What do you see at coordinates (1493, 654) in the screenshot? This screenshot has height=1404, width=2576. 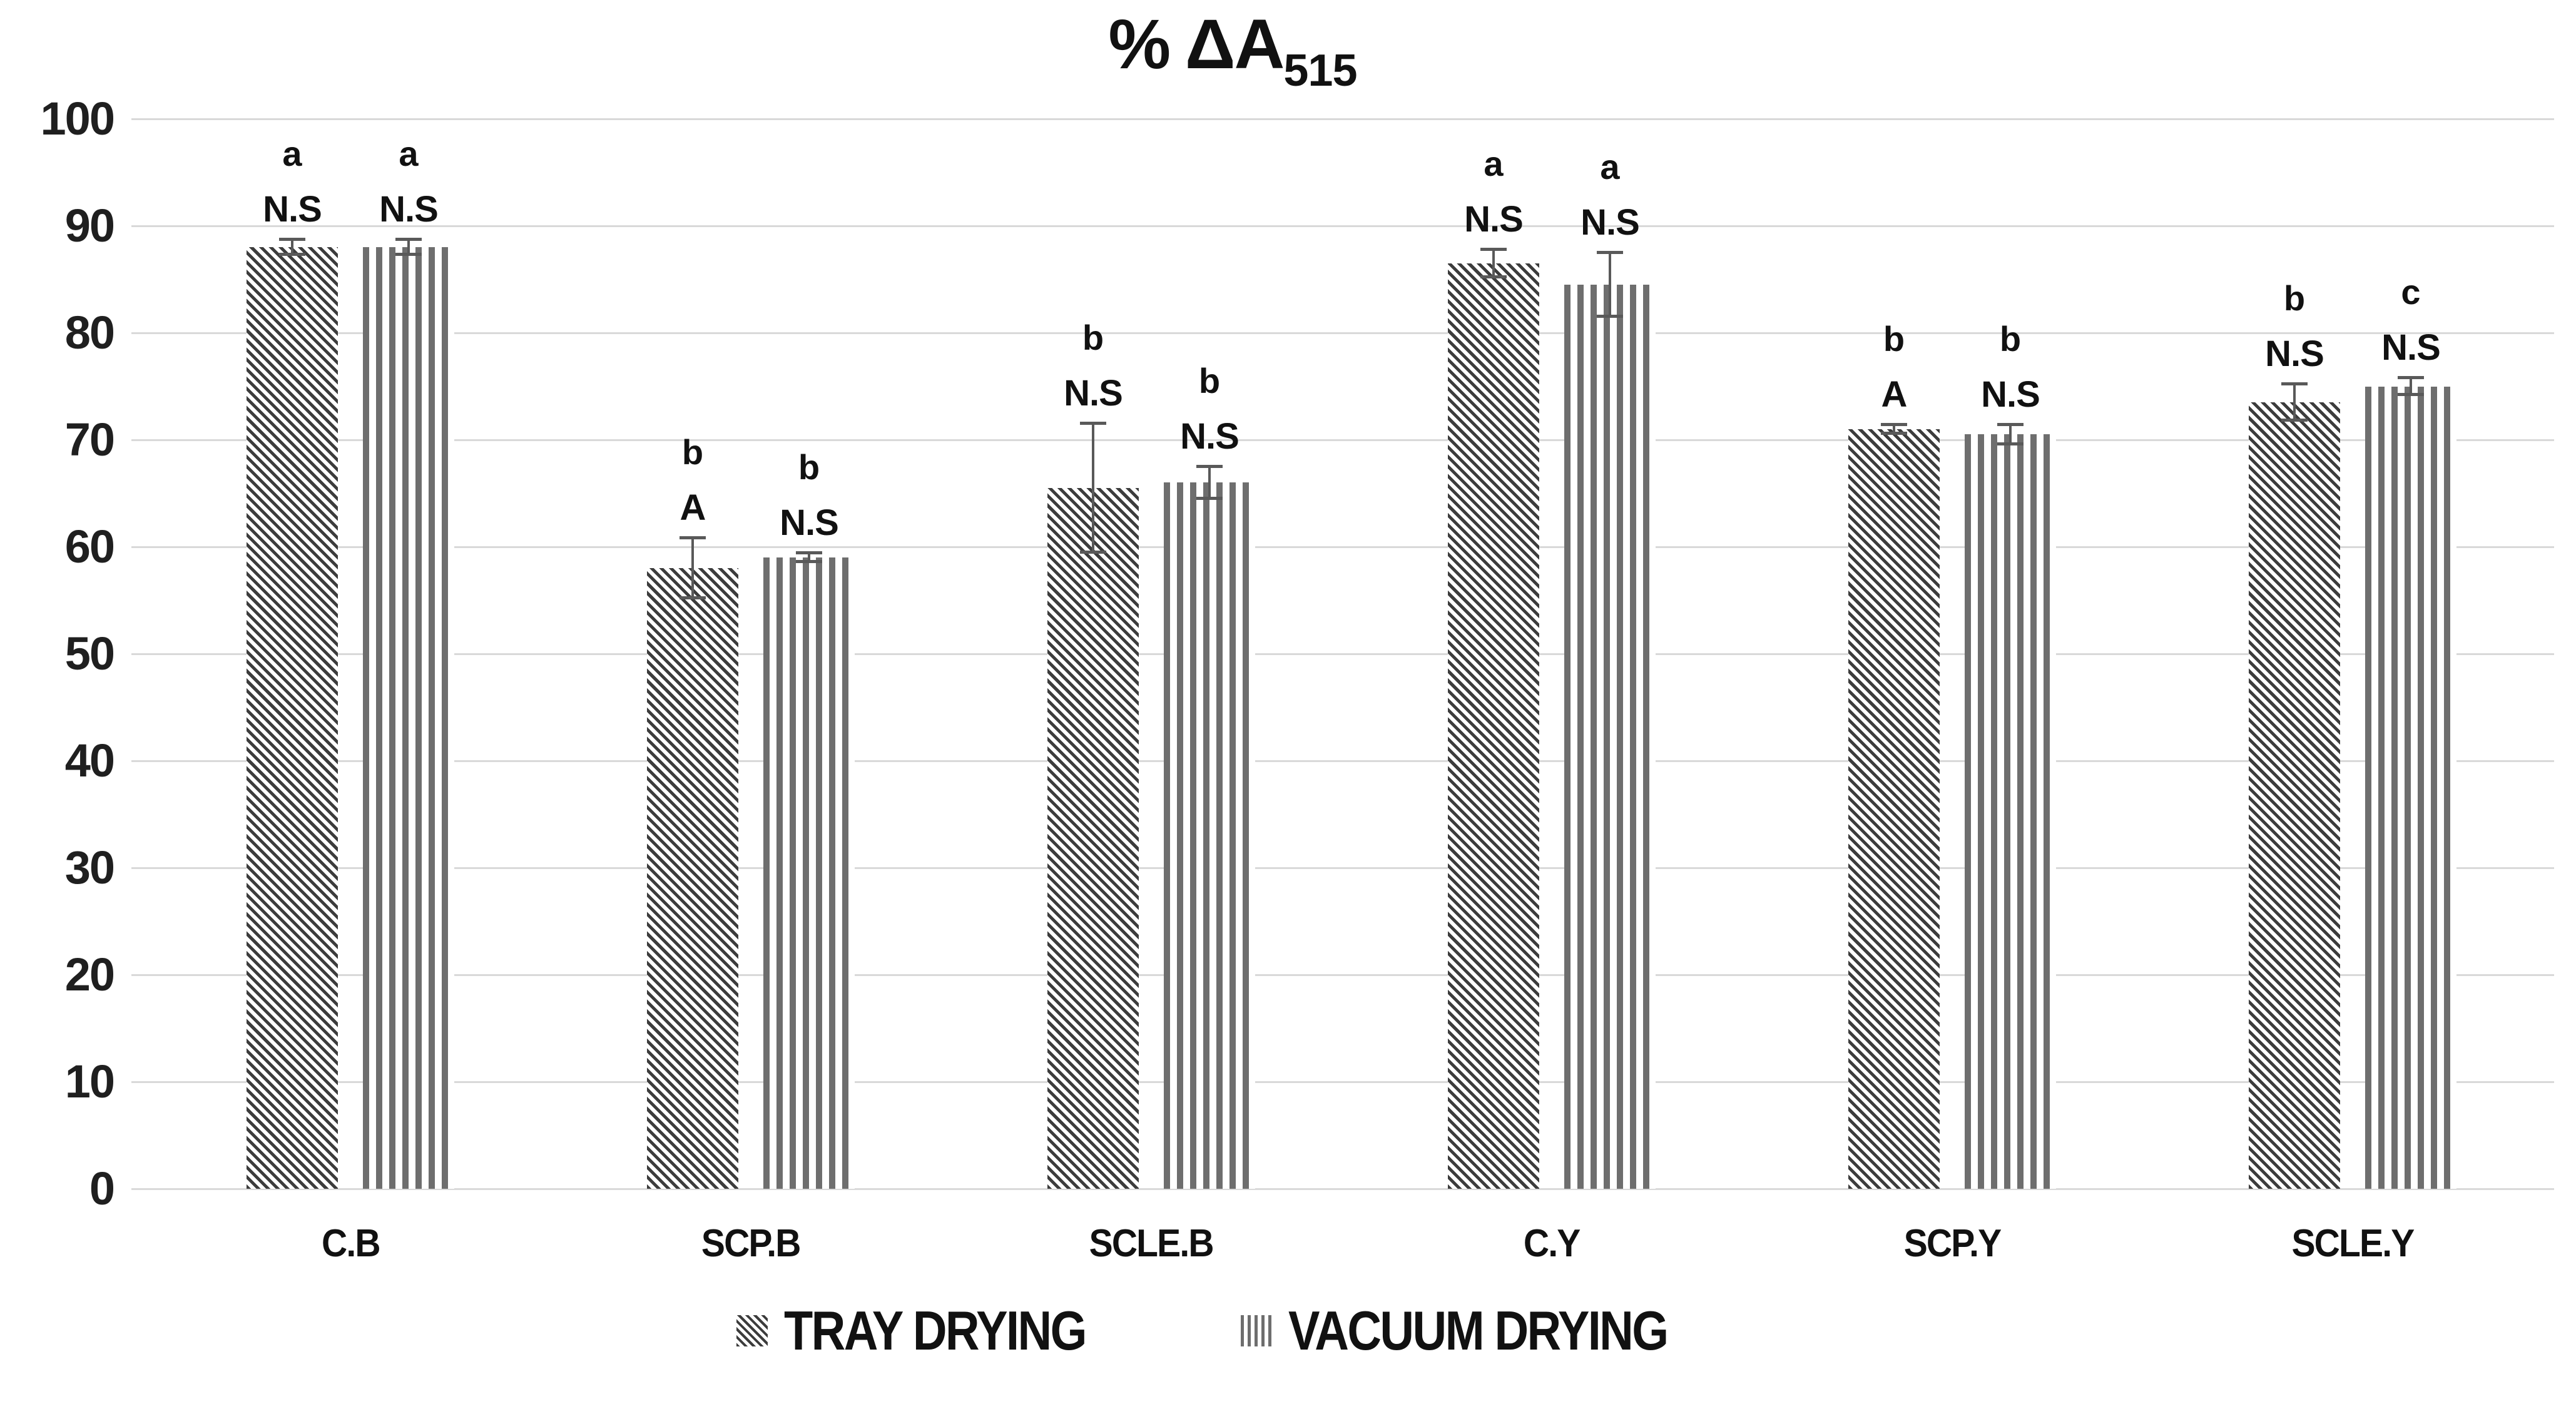 I see `bar-slot-C.Y-tray-drying: a N.S` at bounding box center [1493, 654].